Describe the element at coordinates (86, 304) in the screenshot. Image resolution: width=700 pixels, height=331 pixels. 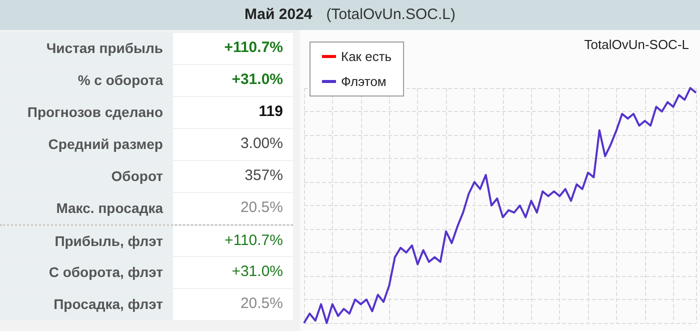
I see `text: Просадка, флэт` at that location.